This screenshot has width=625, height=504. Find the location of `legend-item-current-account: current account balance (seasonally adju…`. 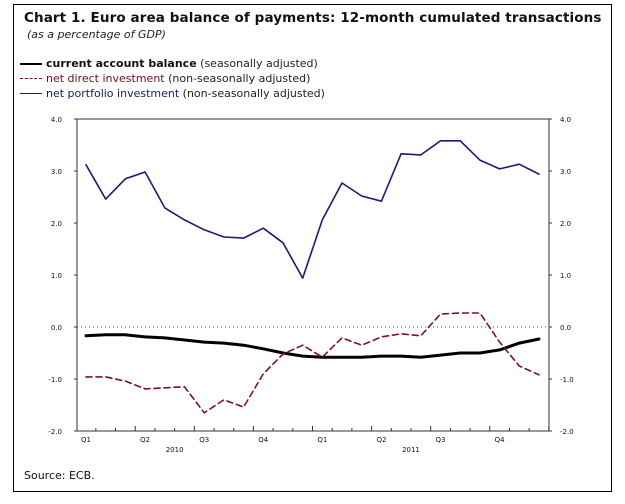

legend-item-current-account: current account balance (seasonally adju… is located at coordinates (172, 63).